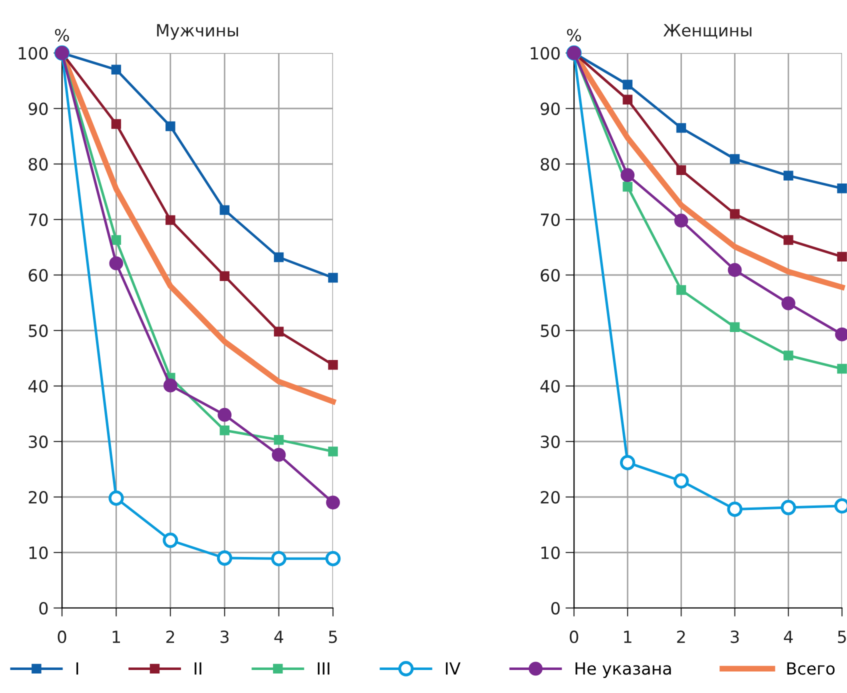  Describe the element at coordinates (324, 668) in the screenshot. I see `legend-label: III` at that location.